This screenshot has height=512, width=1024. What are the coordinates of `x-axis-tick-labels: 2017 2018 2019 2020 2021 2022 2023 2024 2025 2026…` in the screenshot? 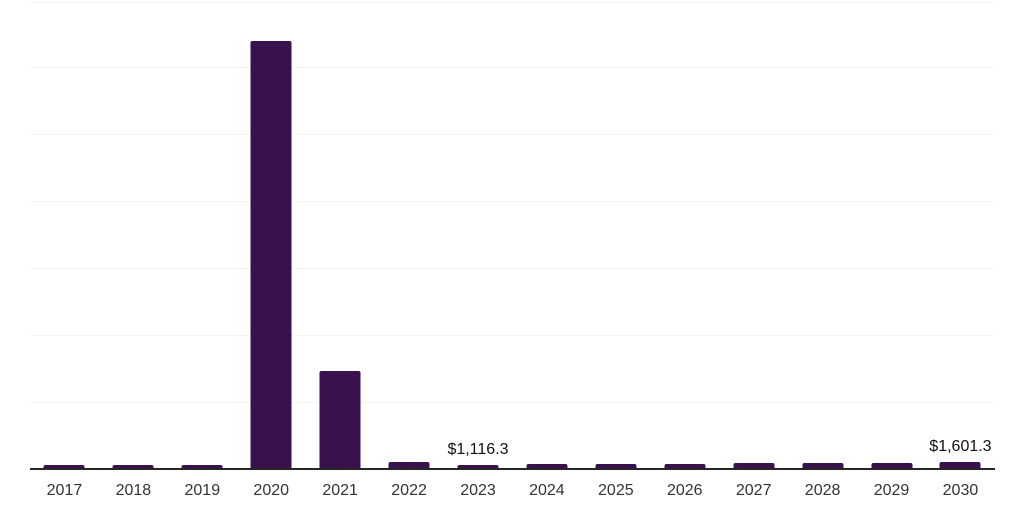 It's located at (512, 491).